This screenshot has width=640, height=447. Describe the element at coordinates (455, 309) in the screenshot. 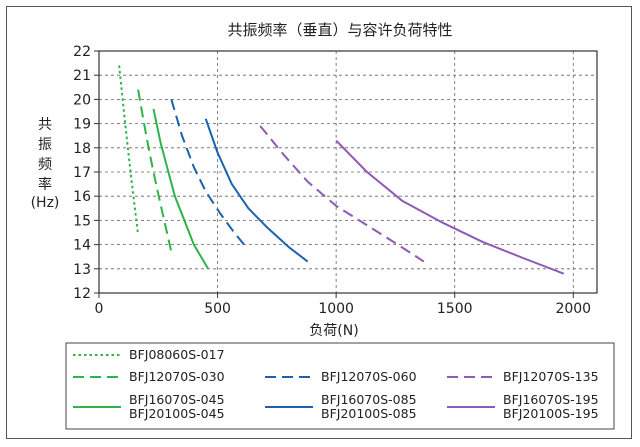

I see `x-tick-label: 1500` at that location.